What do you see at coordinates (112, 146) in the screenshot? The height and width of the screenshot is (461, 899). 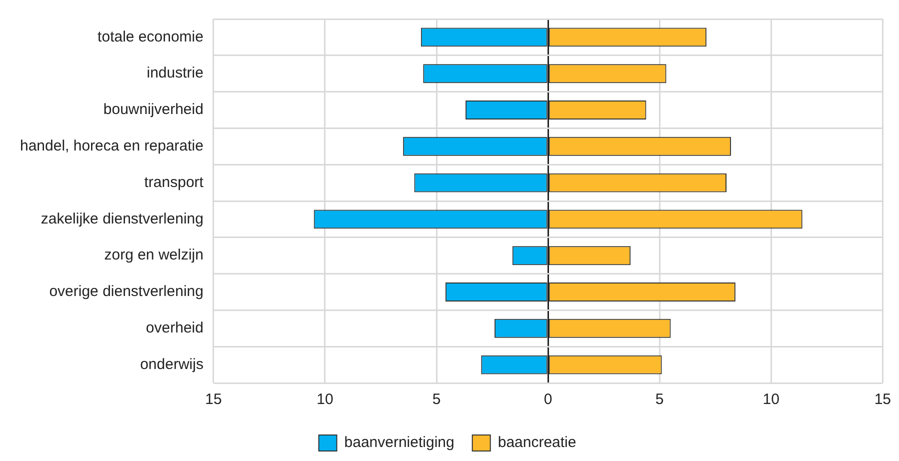 I see `y-tick-label: handel, horeca en reparatie` at bounding box center [112, 146].